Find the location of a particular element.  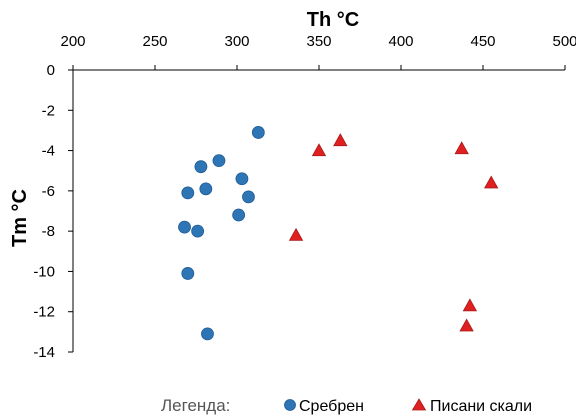

y-ticks: 0 -2 -4 -6 -8 -10 -12 -14 is located at coordinates (53, 211).